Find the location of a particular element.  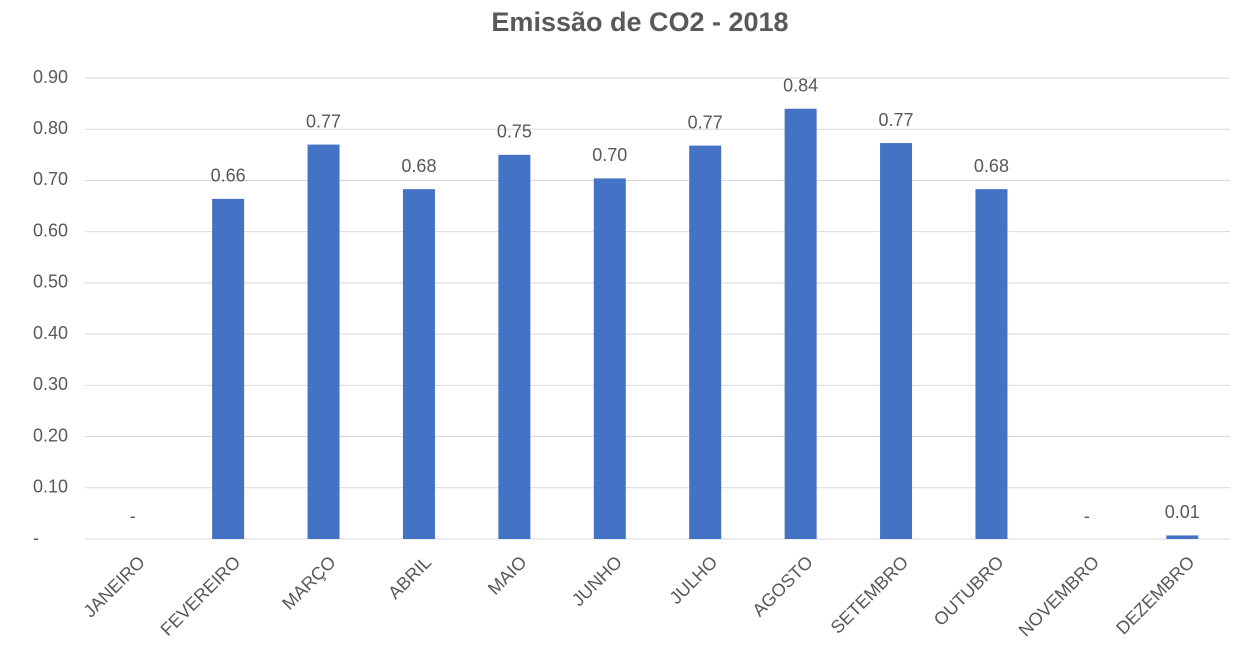

x-tick-label: OUTUBRO is located at coordinates (969, 591).